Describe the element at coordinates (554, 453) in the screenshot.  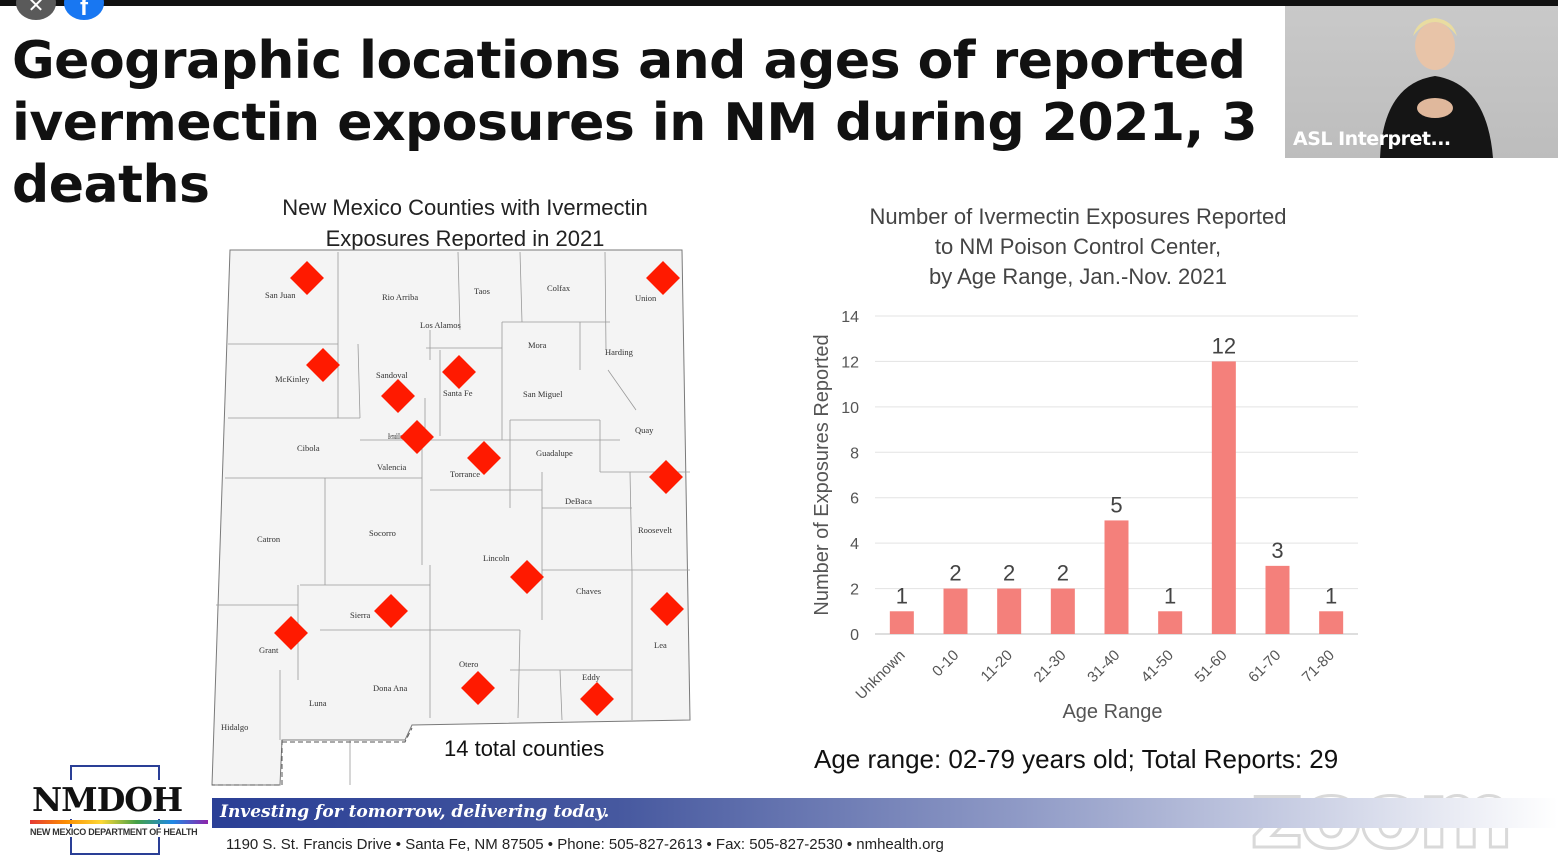
I see `county-label: Guadalupe` at that location.